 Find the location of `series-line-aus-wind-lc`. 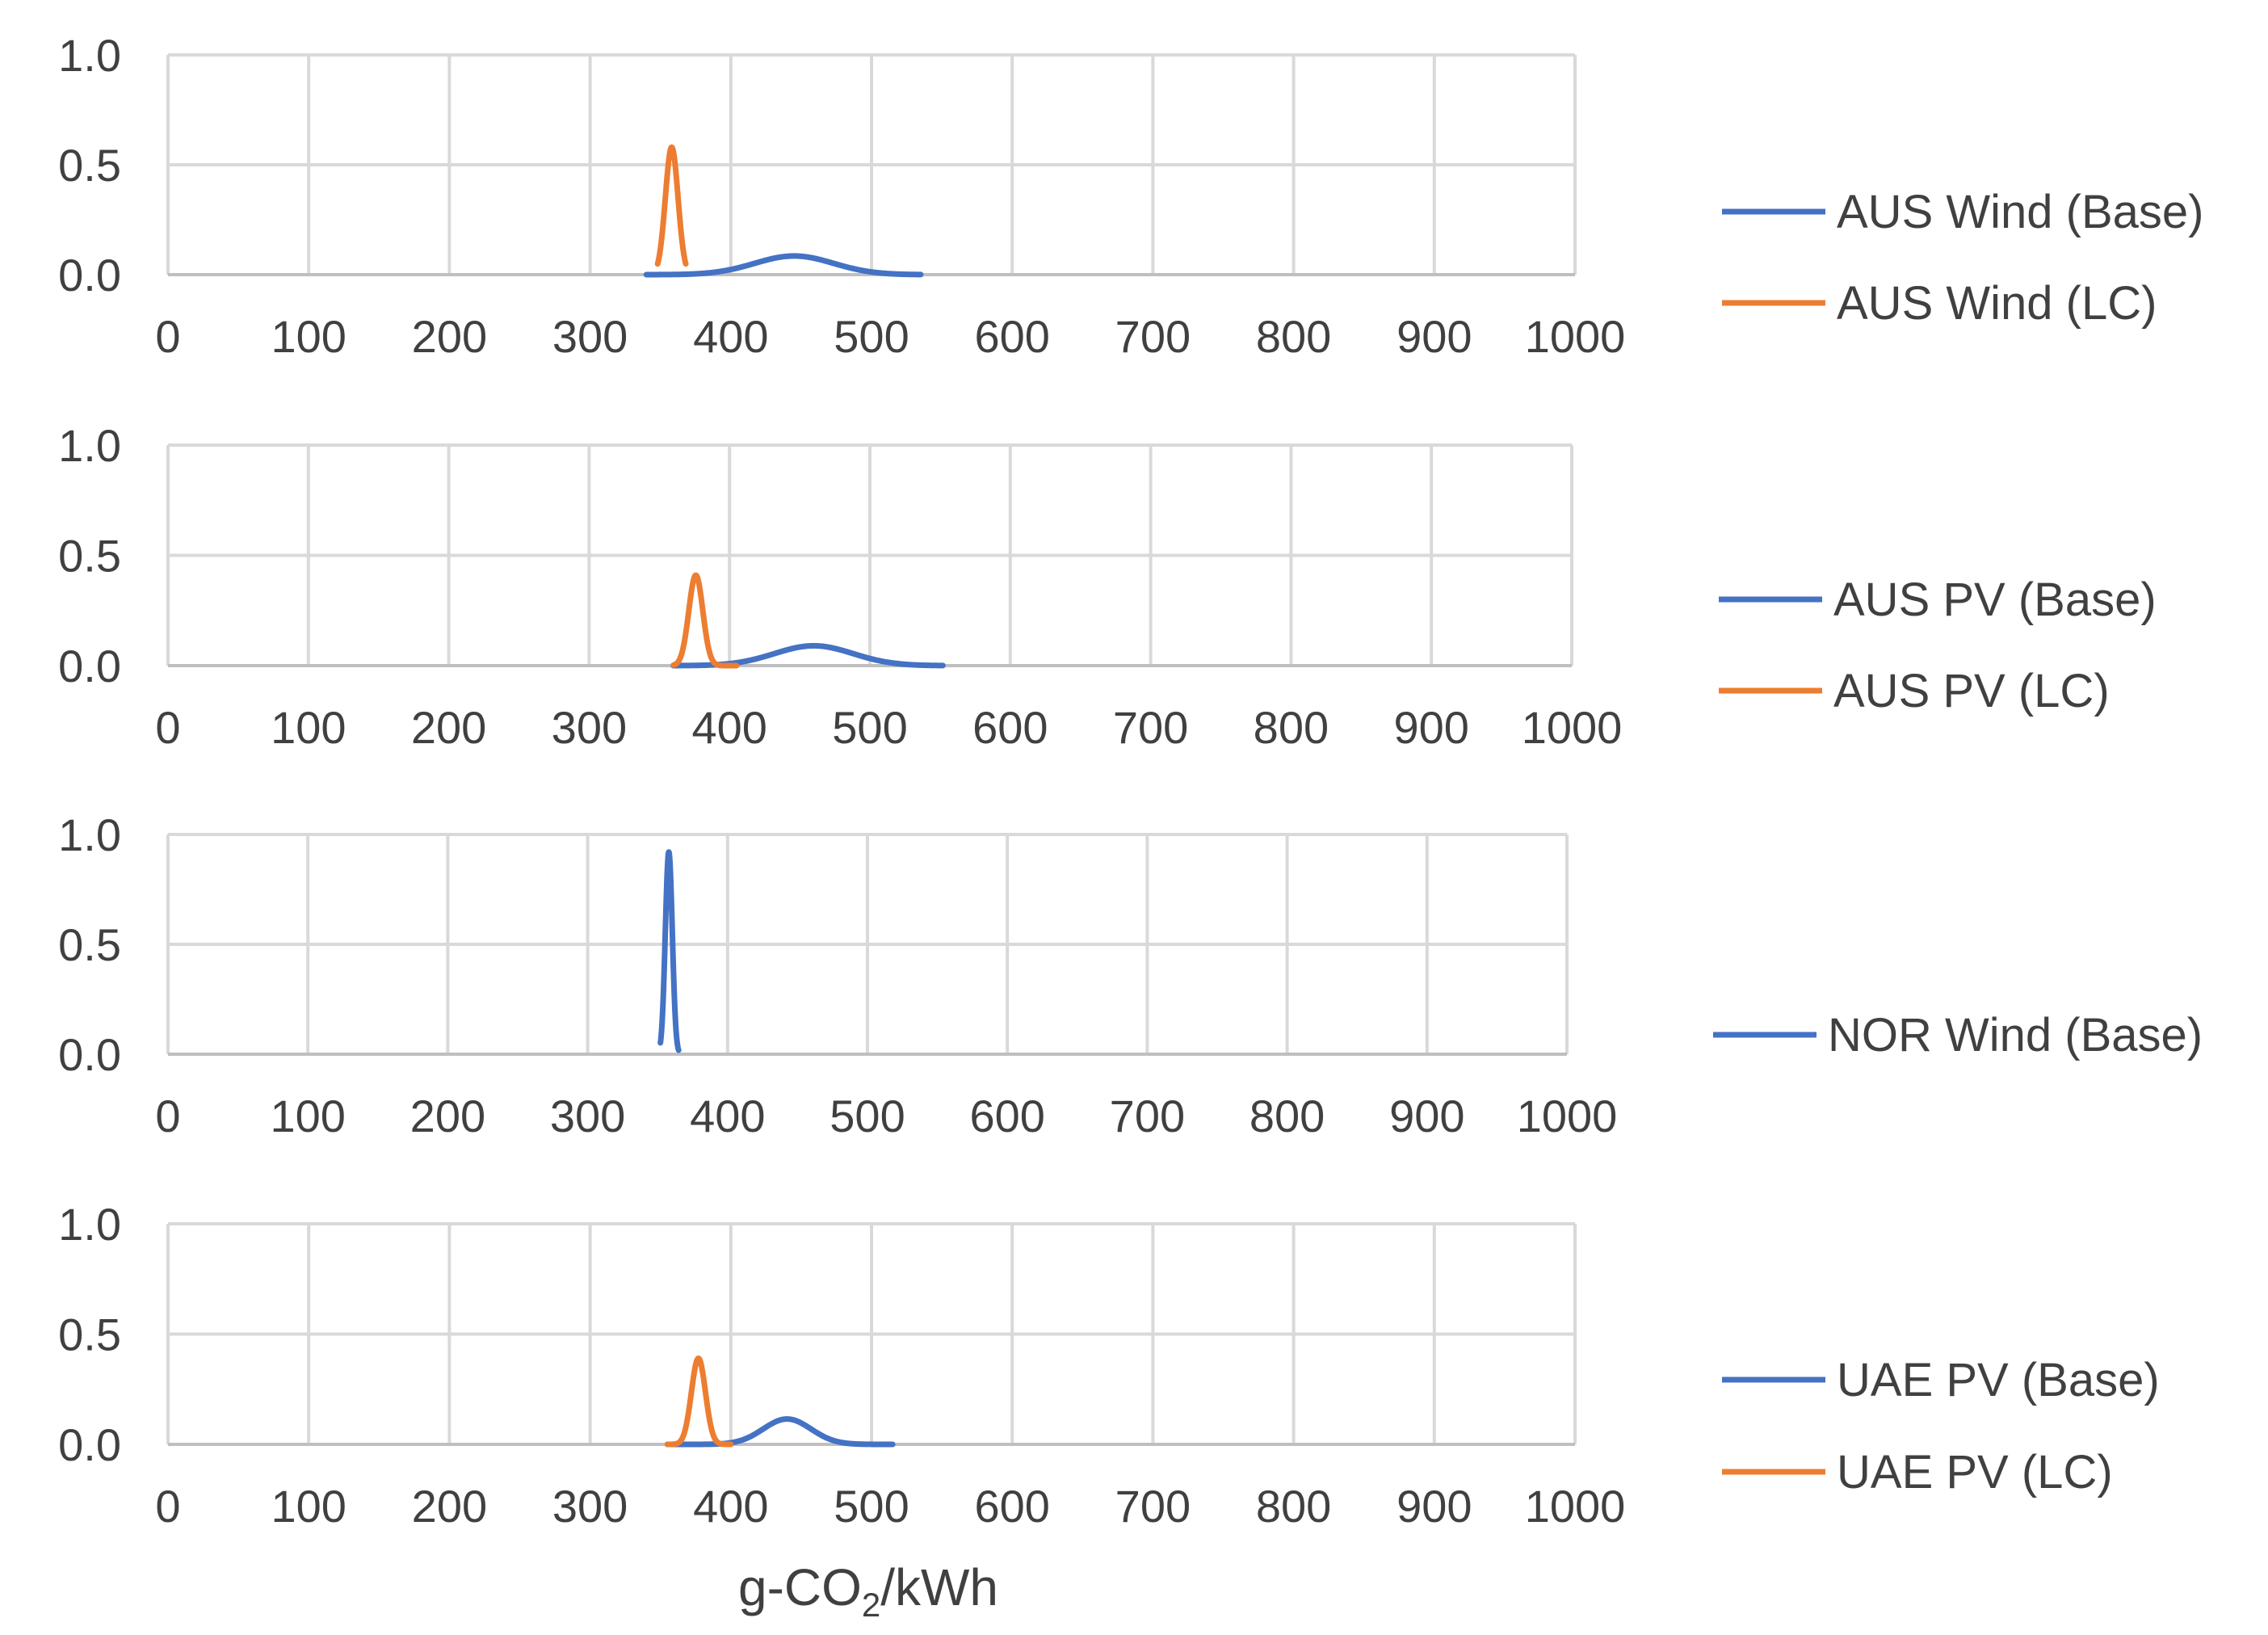

series-line-aus-wind-lc is located at coordinates (671, 205).